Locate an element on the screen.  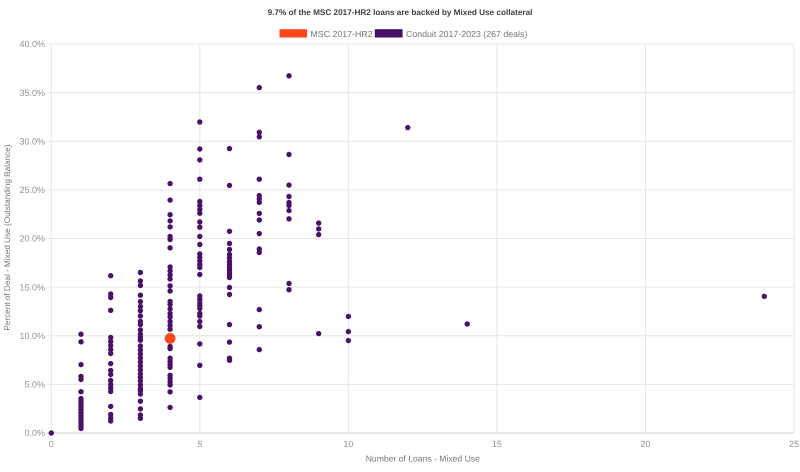
svg-text: 0 is located at coordinates (51, 444).